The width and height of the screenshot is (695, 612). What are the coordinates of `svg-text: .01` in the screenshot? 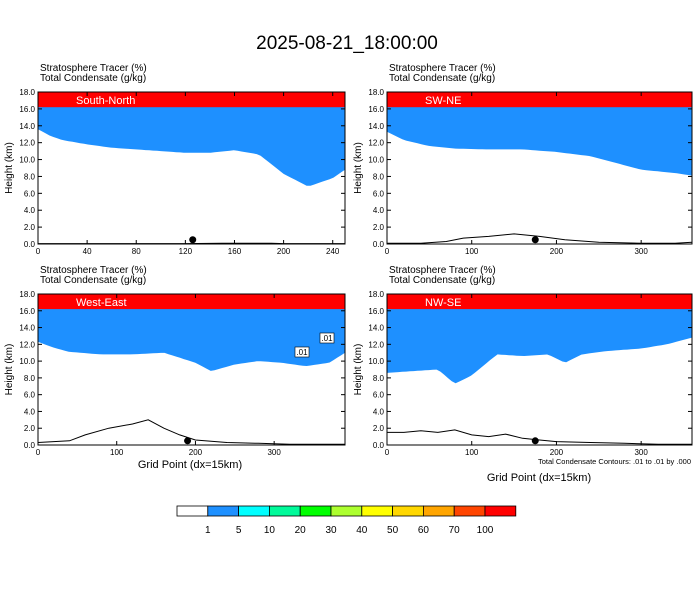 It's located at (327, 338).